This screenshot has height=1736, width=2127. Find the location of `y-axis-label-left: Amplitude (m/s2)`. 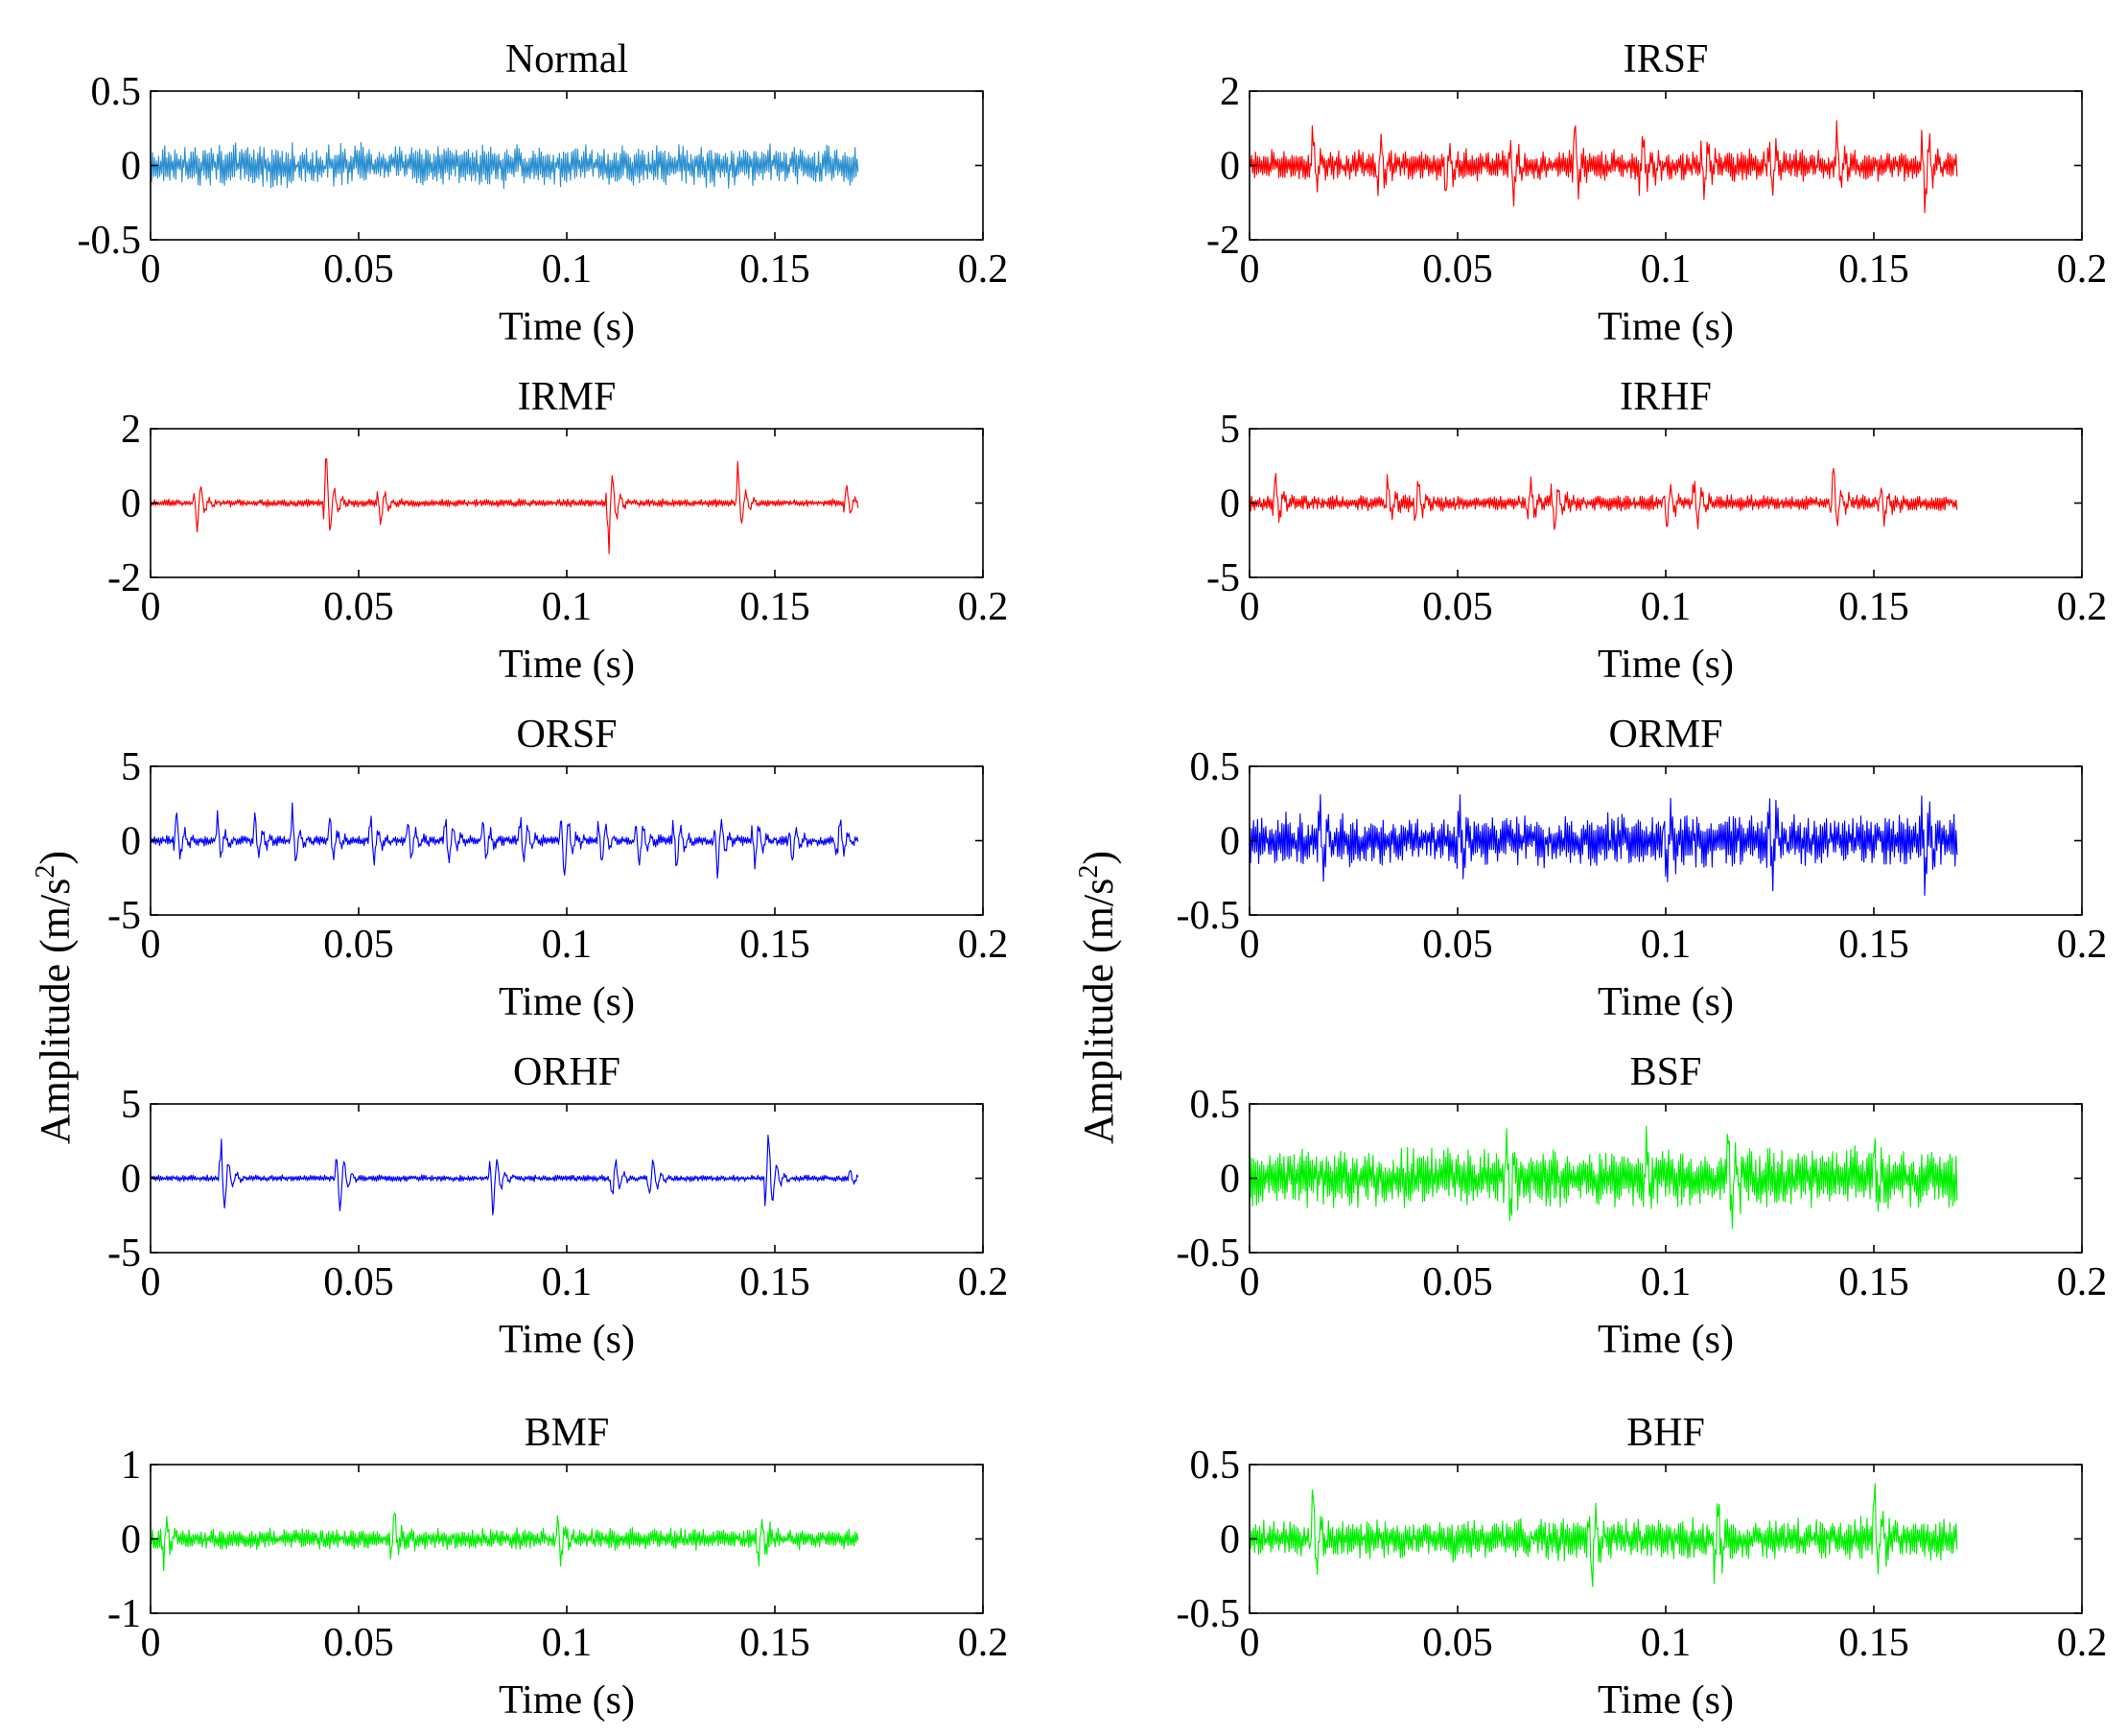

y-axis-label-left: Amplitude (m/s2) is located at coordinates (55, 997).